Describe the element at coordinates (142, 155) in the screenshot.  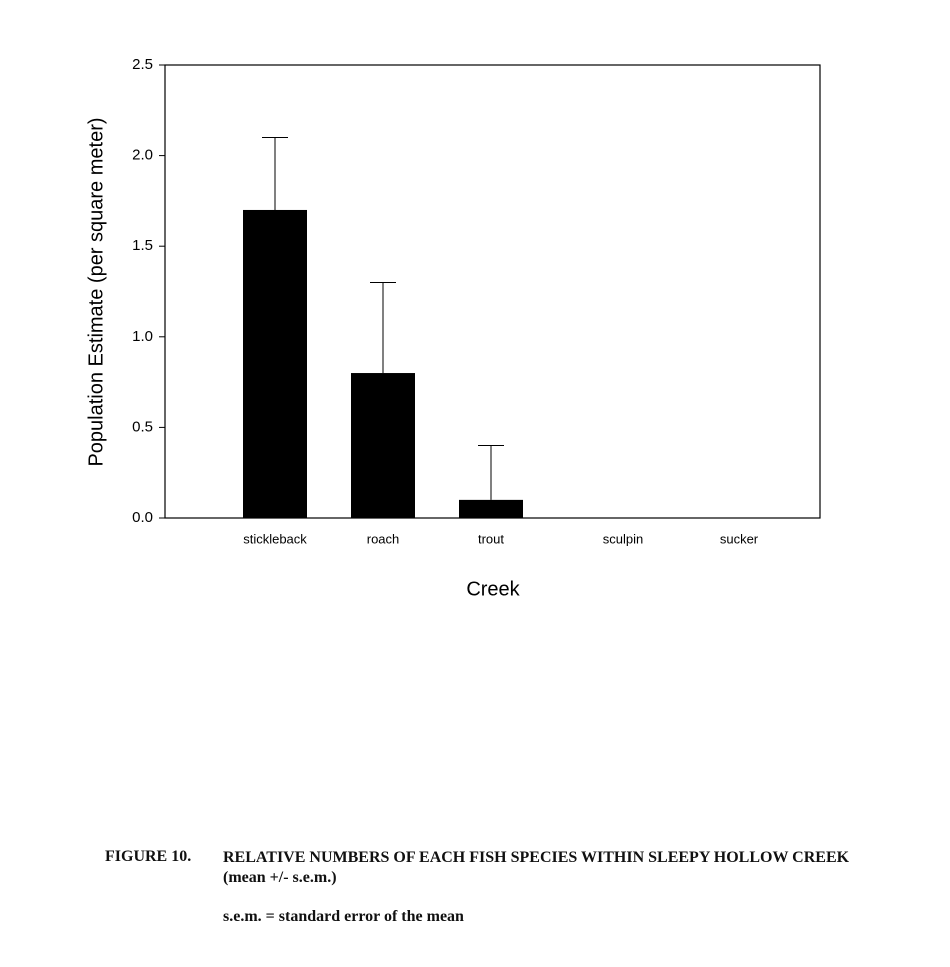
I see `y-tick-label: 2.0` at that location.